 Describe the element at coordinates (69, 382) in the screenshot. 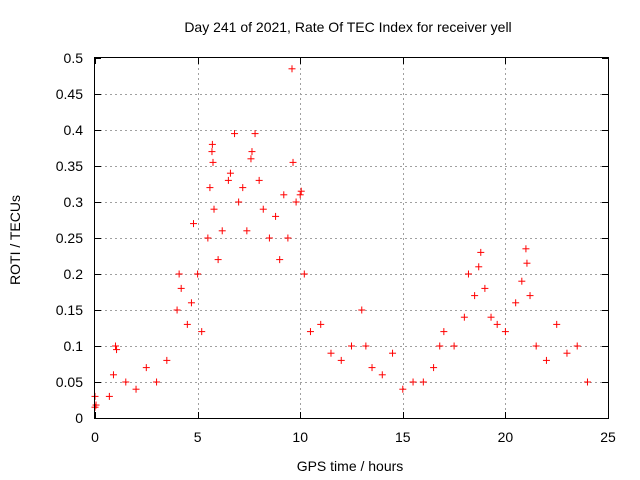

I see `y-tick-label: 0.05` at that location.